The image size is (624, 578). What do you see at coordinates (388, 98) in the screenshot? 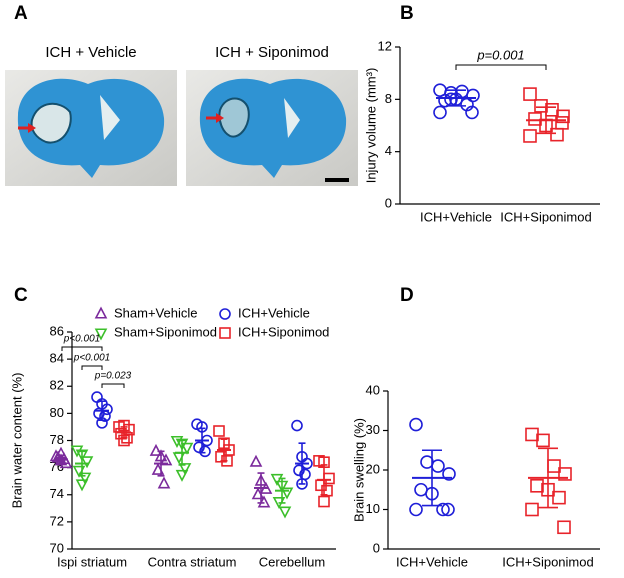
I see `y-tick-label: 8` at bounding box center [388, 98].